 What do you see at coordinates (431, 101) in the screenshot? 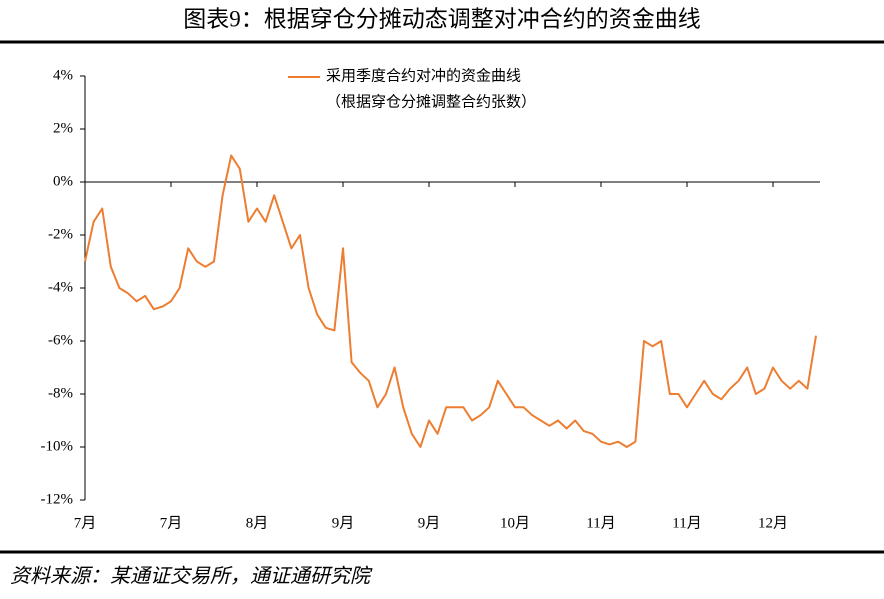
I see `legend-subtitle: （根据穿仓分摊调整合约张数）` at bounding box center [431, 101].